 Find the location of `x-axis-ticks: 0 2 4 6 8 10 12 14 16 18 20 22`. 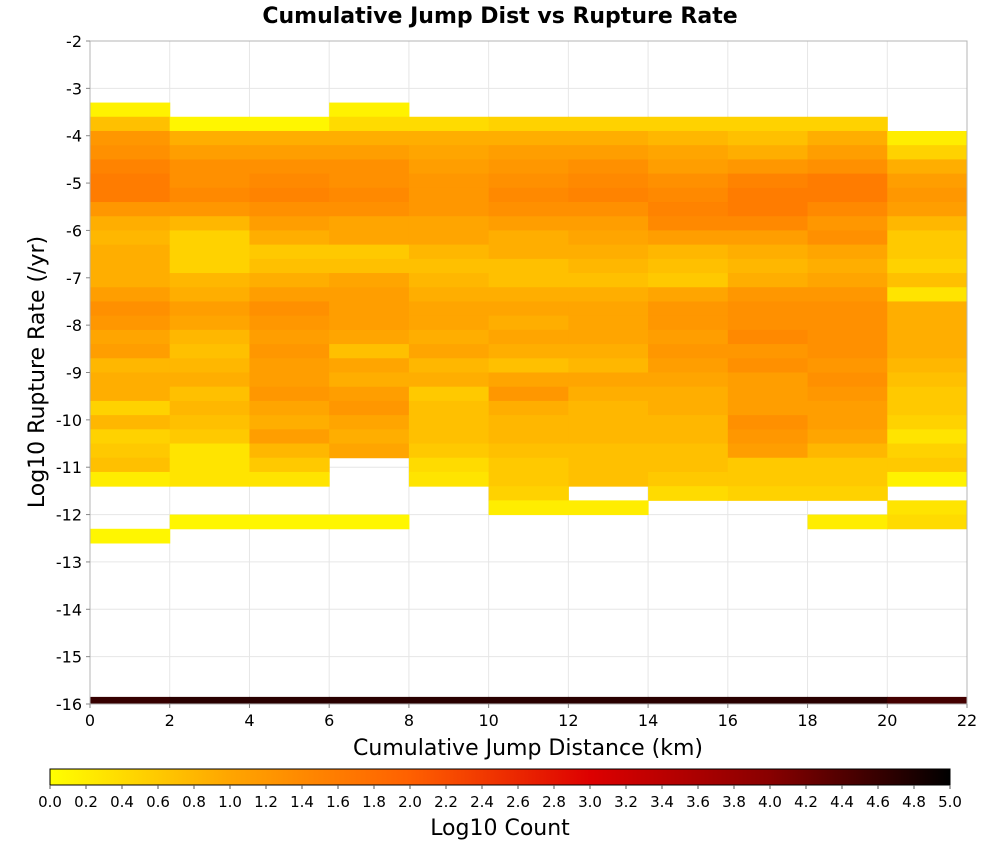

x-axis-ticks: 0 2 4 6 8 10 12 14 16 18 20 22 is located at coordinates (531, 717).